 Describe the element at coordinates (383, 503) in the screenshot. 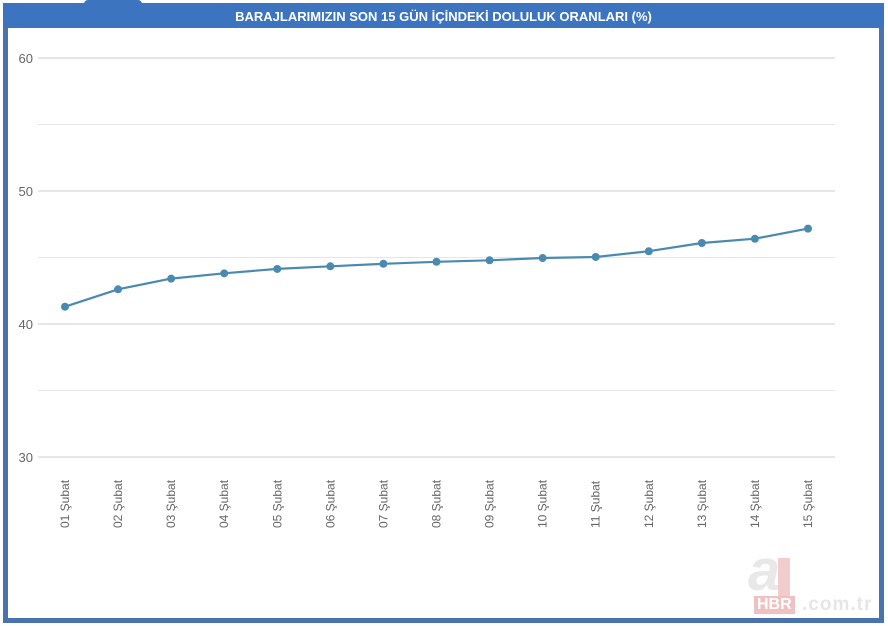

I see `x-tick-label: 07 Şubat` at that location.